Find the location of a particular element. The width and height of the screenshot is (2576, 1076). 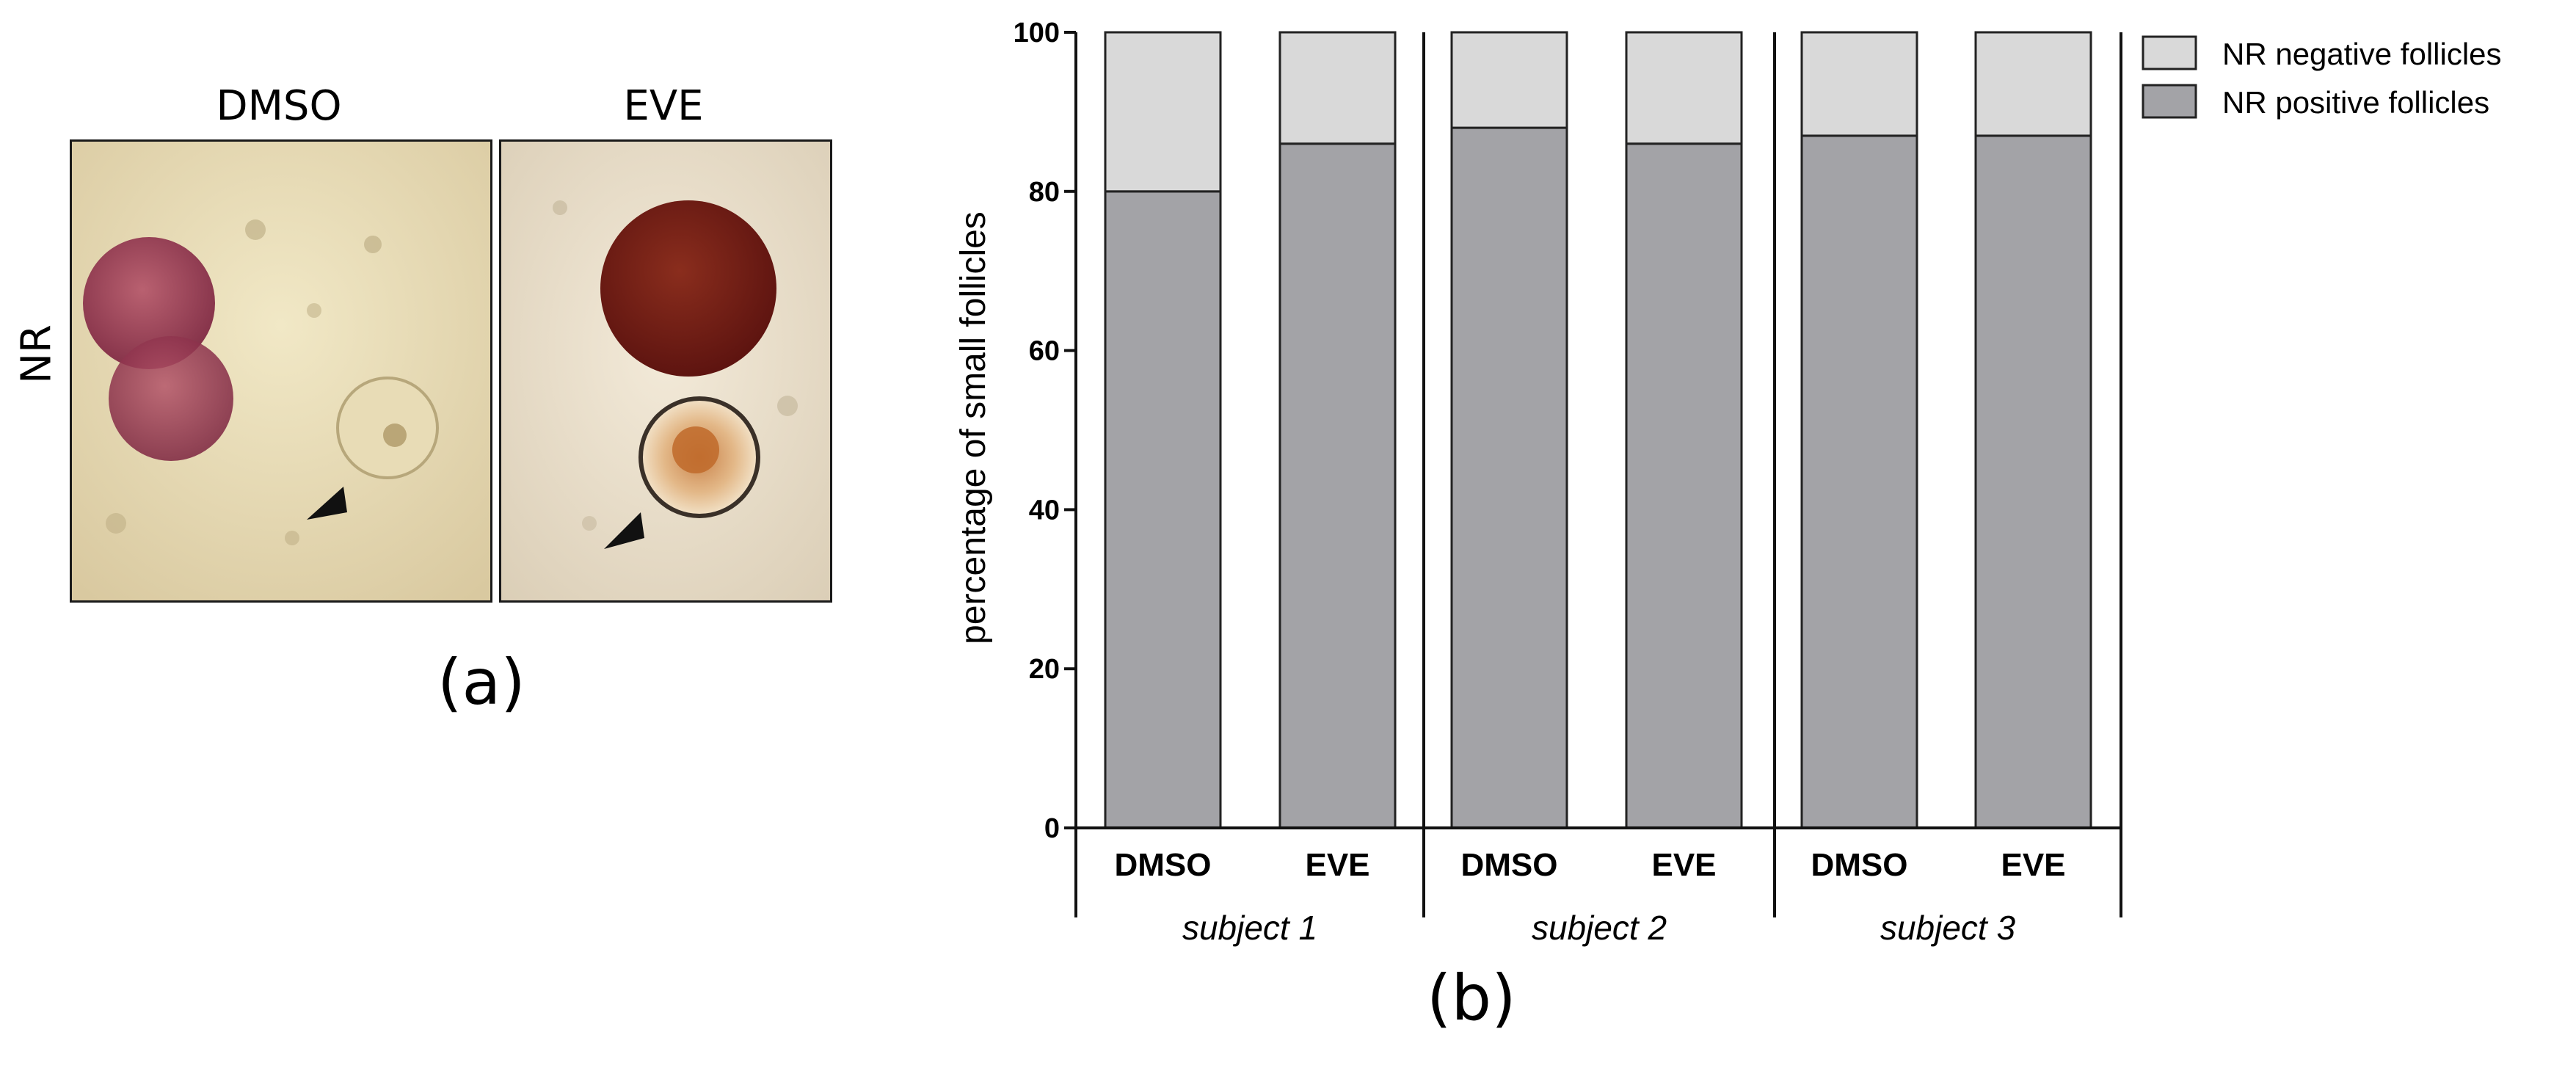

y-tick-label: 60 is located at coordinates (1044, 351).